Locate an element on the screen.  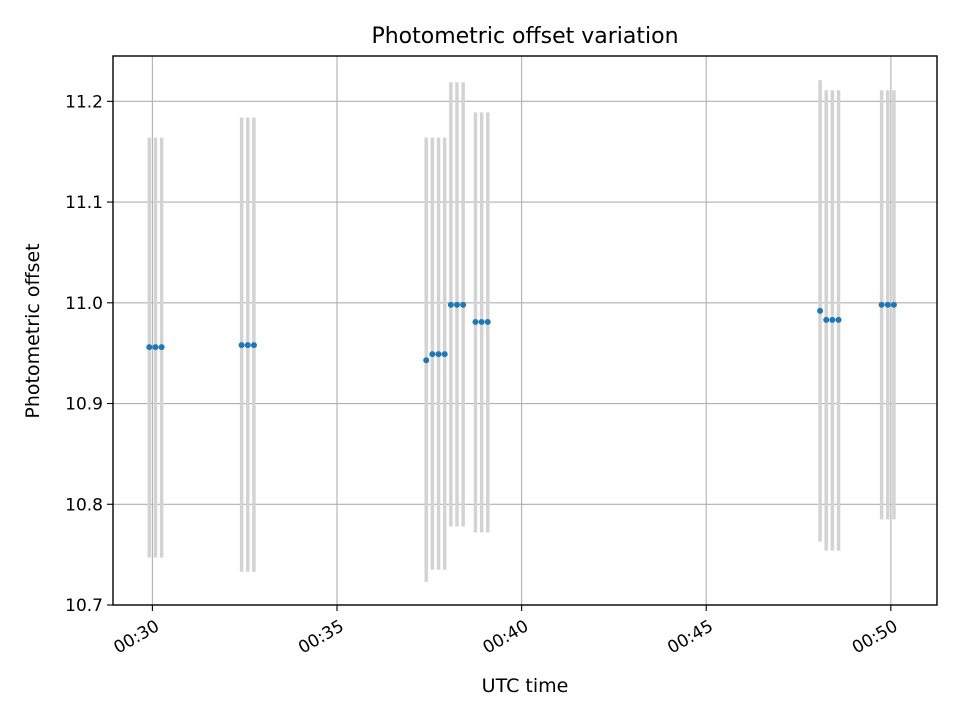
data-points is located at coordinates (521, 332).